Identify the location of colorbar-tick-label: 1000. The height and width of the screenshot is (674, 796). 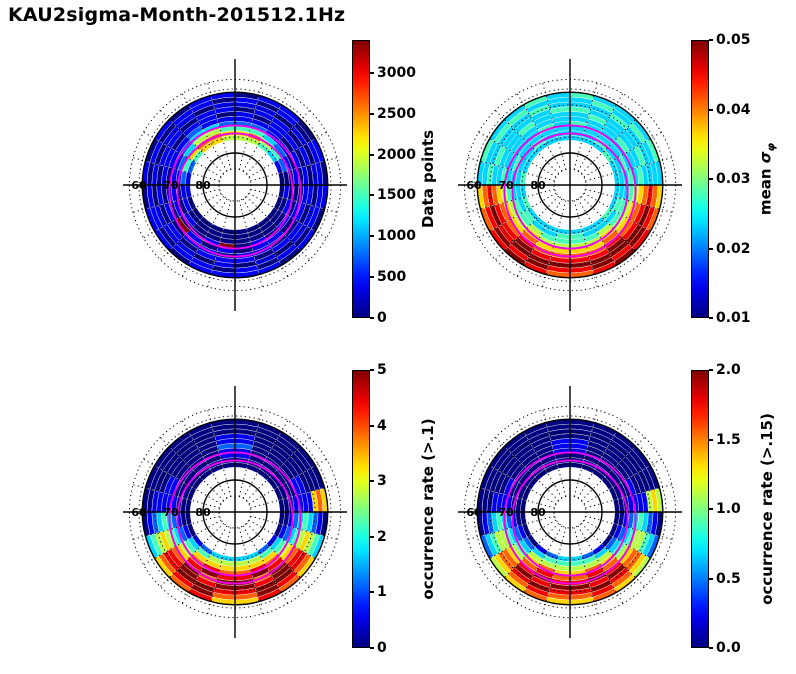
(396, 236).